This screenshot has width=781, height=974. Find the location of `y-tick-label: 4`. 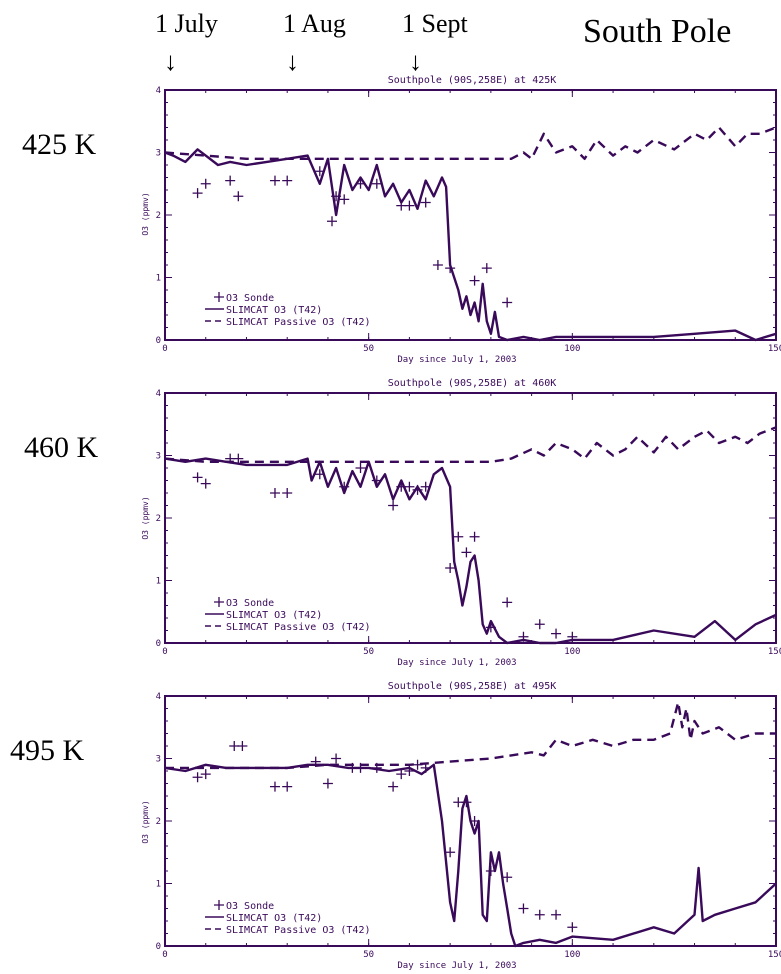

y-tick-label: 4 is located at coordinates (158, 697).